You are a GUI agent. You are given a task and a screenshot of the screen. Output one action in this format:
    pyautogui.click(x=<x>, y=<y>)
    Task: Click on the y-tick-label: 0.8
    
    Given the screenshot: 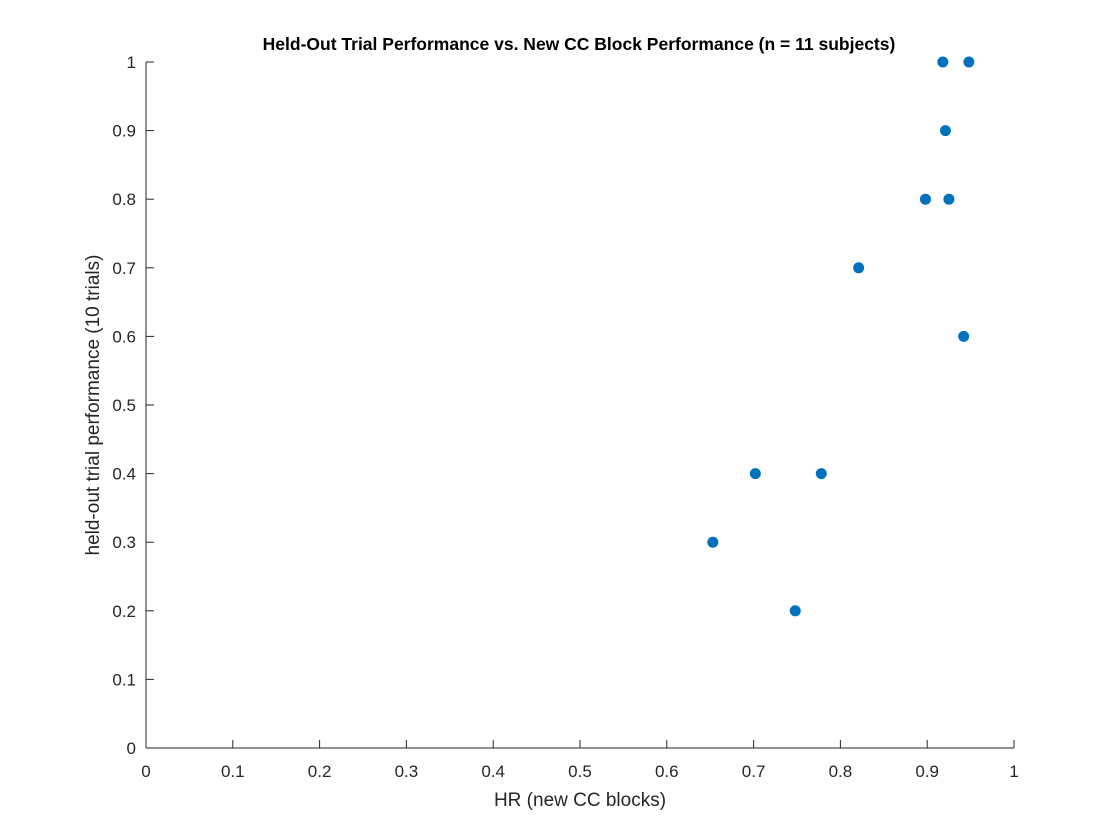 What is the action you would take?
    pyautogui.click(x=124, y=199)
    